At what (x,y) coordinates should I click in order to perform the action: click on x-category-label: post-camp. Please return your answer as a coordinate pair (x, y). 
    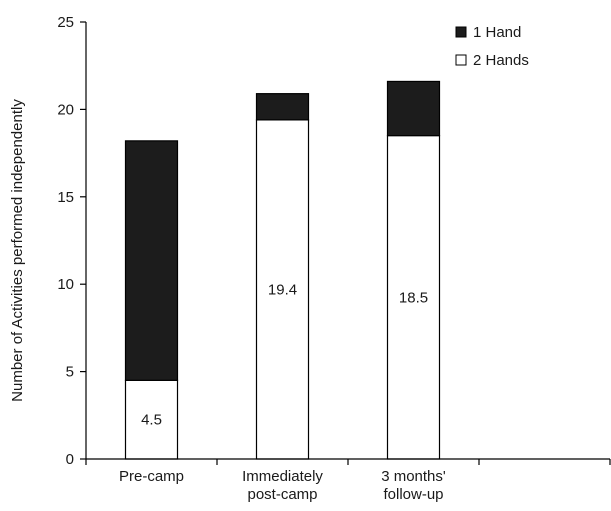
    Looking at the image, I should click on (282, 494).